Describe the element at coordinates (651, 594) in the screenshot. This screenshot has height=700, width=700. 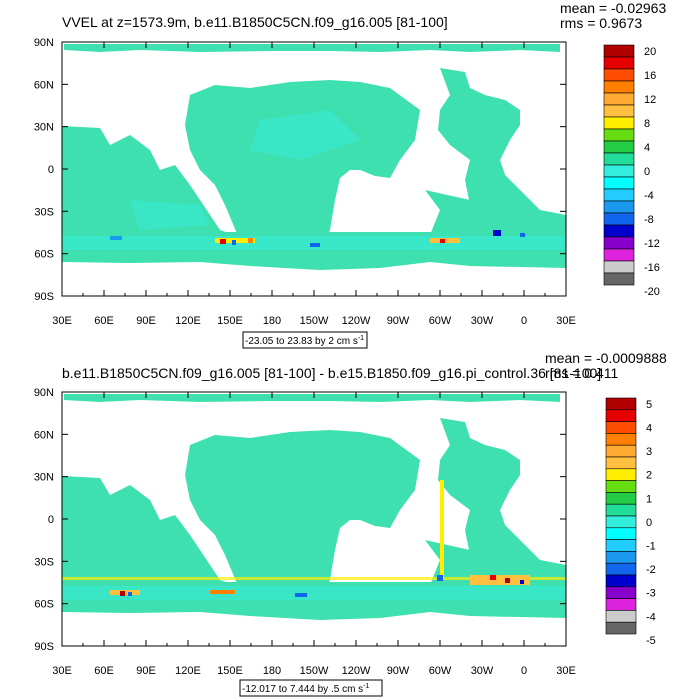
I see `colorbar-label: -3` at that location.